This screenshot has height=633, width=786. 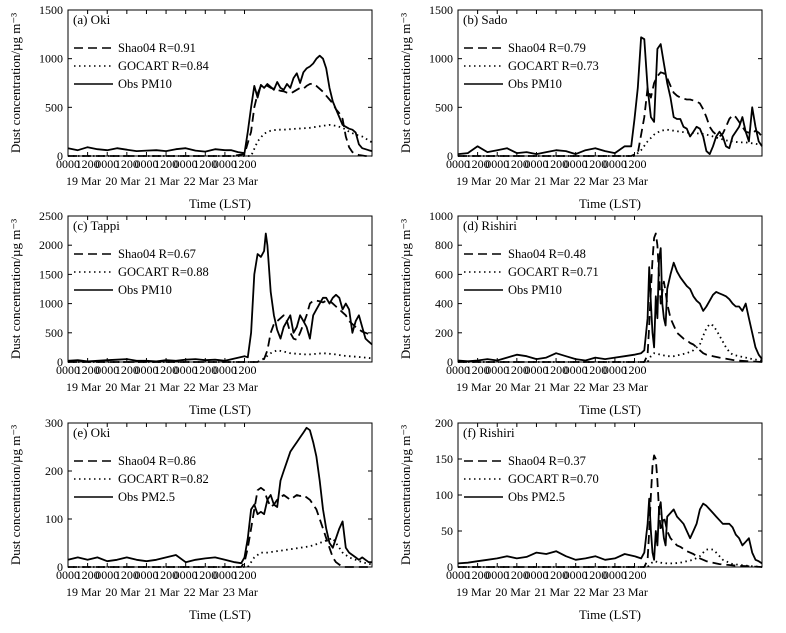 I want to click on series-line-gocart, so click(x=220, y=140).